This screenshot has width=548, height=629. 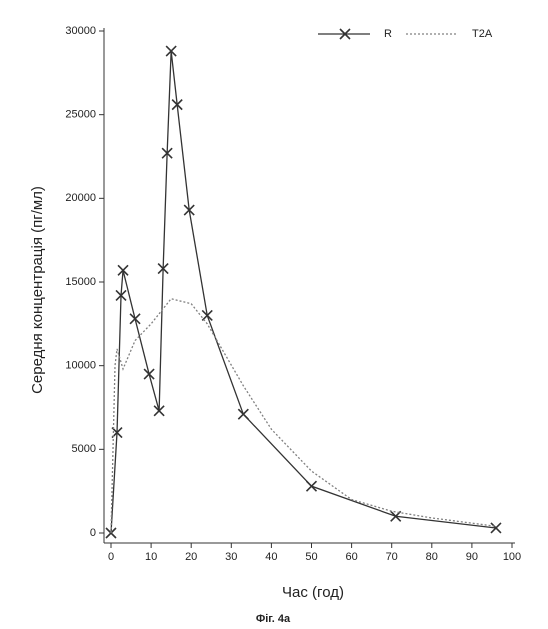 I want to click on y-tick-label: 10000, so click(x=80, y=366).